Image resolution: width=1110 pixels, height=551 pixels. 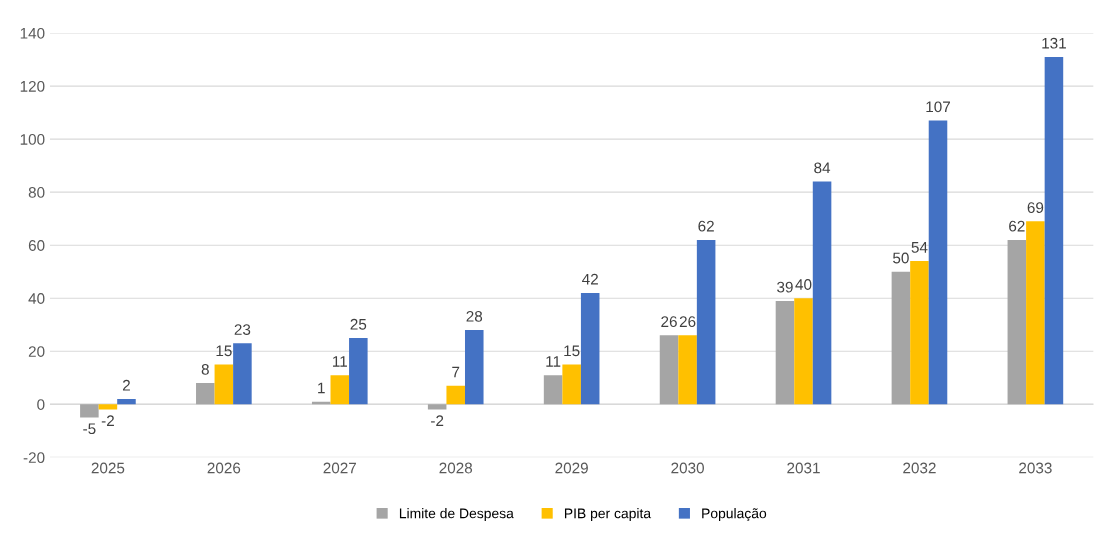 What do you see at coordinates (321, 388) in the screenshot?
I see `data-label: 1` at bounding box center [321, 388].